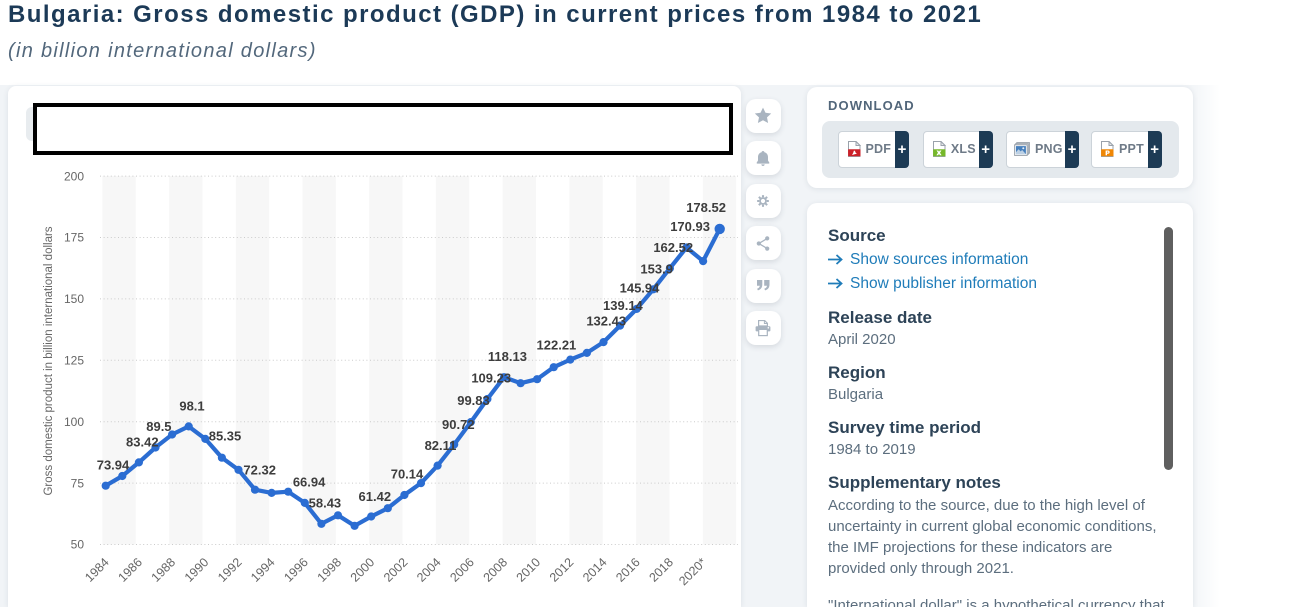  Describe the element at coordinates (74, 299) in the screenshot. I see `svg-text: 150` at that location.